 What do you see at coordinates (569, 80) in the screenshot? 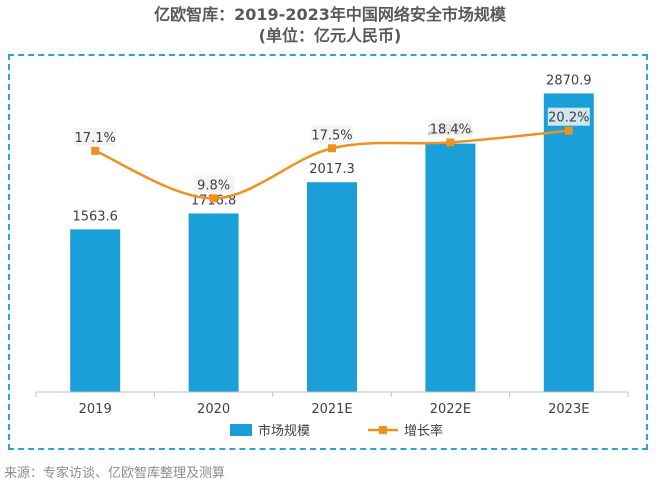
I see `bar-value-label-4: 2870.9` at bounding box center [569, 80].